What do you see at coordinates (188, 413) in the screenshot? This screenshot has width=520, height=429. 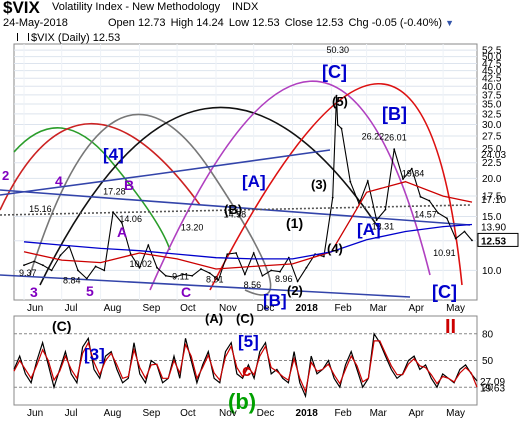 I see `osc-x-tick-label: Oct` at bounding box center [188, 413].